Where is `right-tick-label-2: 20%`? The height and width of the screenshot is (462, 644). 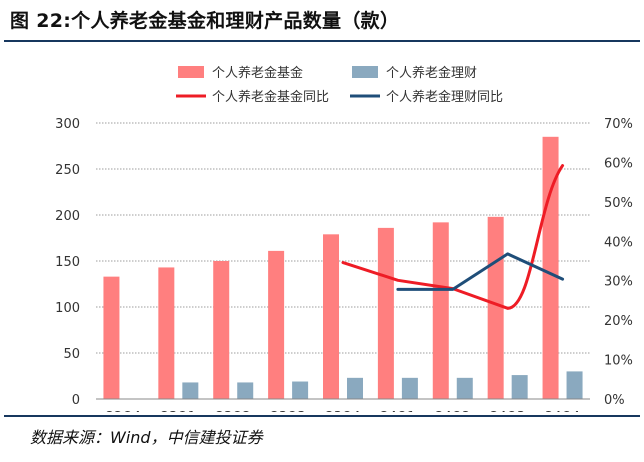 right-tick-label-2: 20% is located at coordinates (618, 321).